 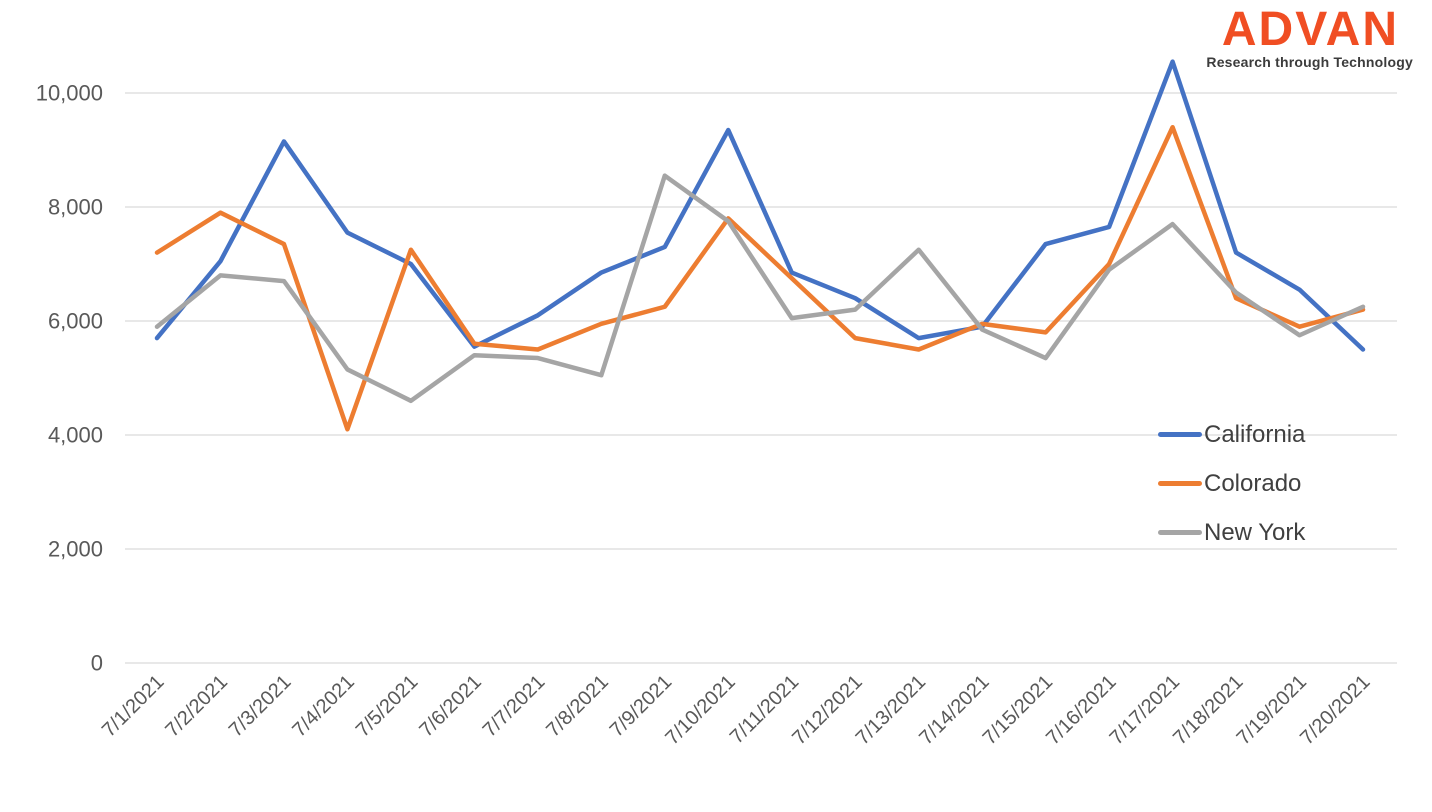 I want to click on y-axis-tick-label: 6,000, so click(x=75, y=321).